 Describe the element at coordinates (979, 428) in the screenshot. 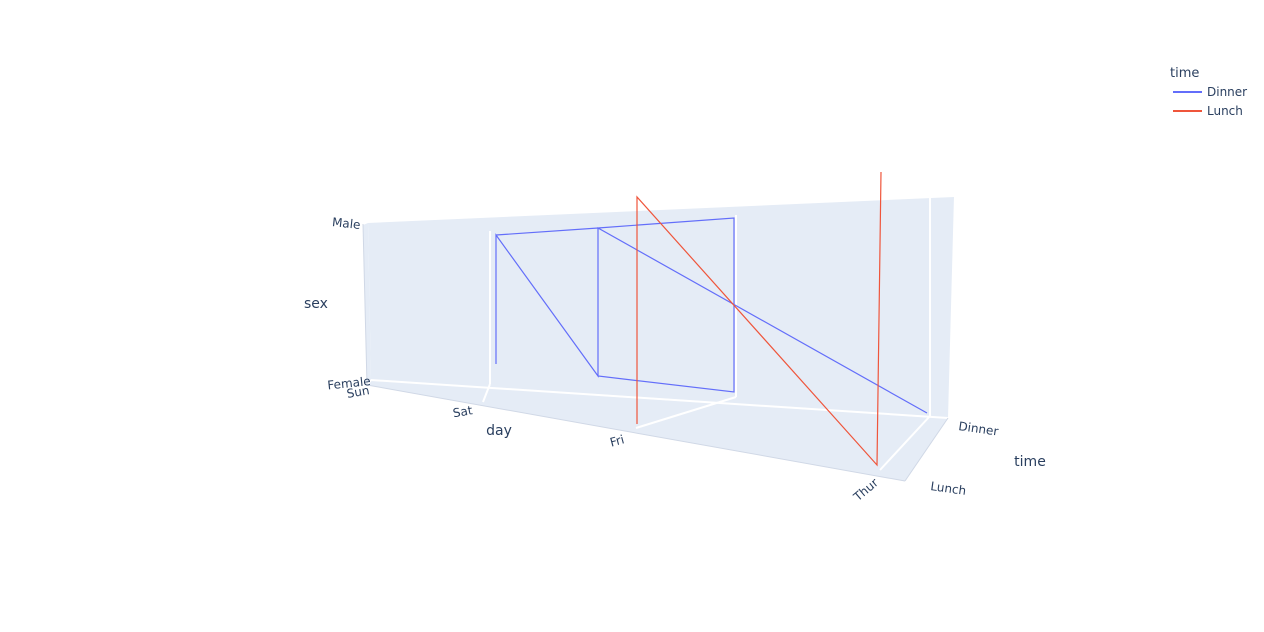

I see `y-tick-label-dinner: Dinner` at that location.